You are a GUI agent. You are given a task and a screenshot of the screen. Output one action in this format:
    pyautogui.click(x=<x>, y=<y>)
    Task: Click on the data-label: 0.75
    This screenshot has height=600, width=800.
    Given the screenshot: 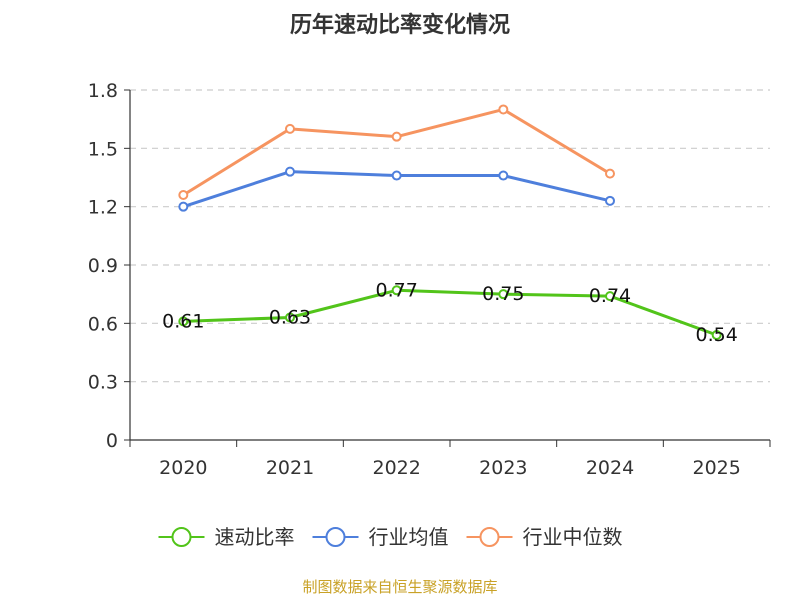 What is the action you would take?
    pyautogui.click(x=503, y=294)
    